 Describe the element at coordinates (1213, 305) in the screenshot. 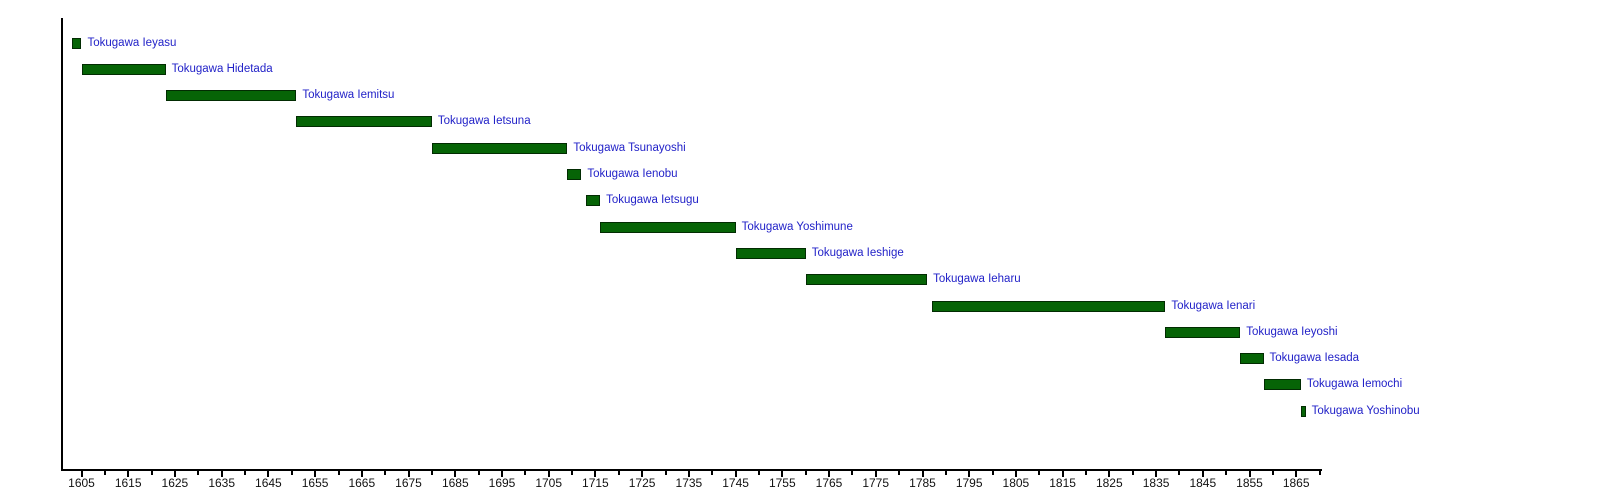

I see `reign-label: Tokugawa Ienari` at that location.